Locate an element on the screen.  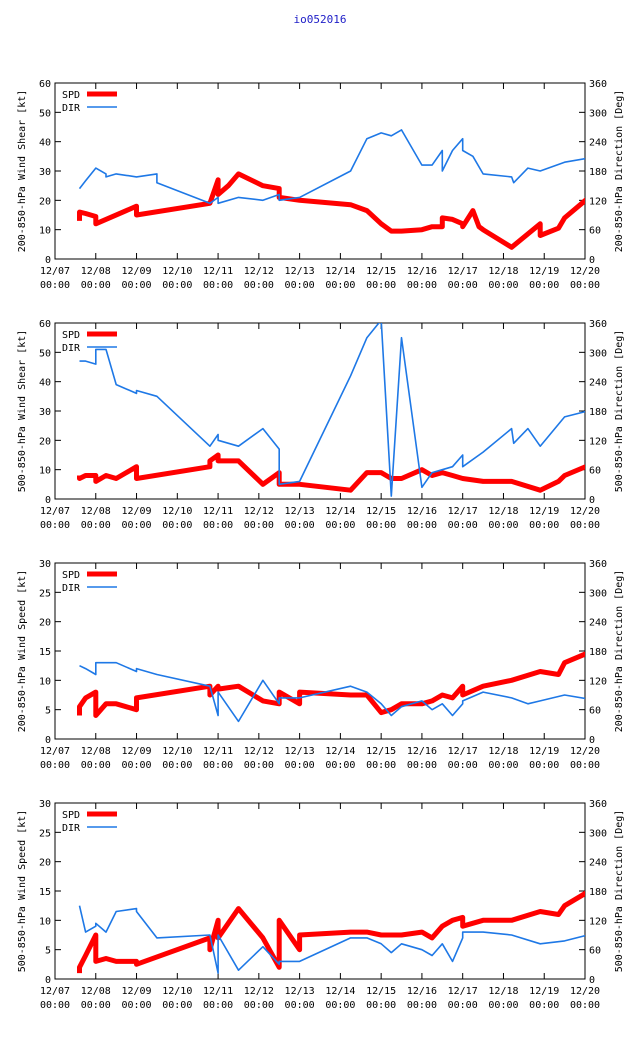
page-title: io052016 is located at coordinates (320, 19).